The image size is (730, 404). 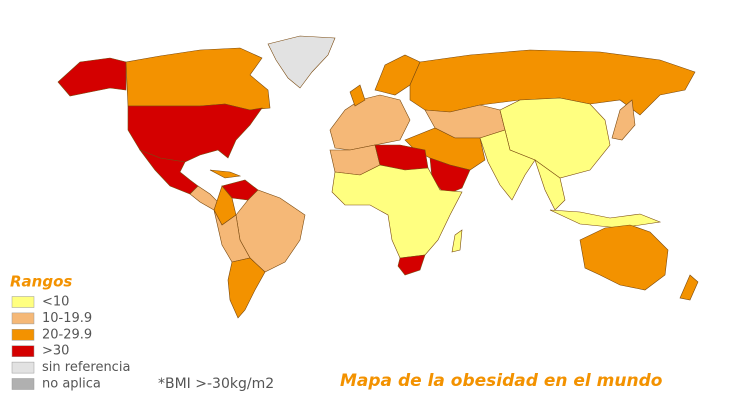 What do you see at coordinates (41, 282) in the screenshot?
I see `legend-title: Rangos` at bounding box center [41, 282].